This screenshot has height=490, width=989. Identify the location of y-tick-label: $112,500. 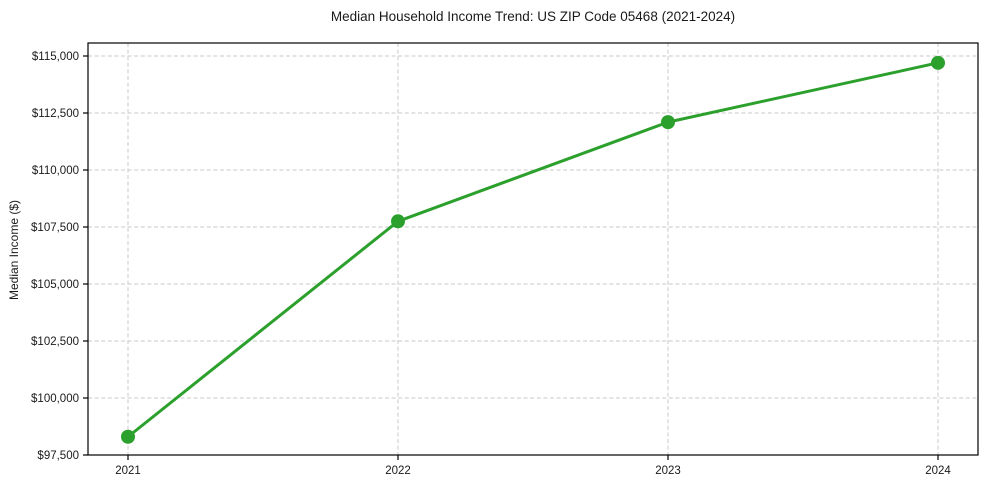
(55, 114).